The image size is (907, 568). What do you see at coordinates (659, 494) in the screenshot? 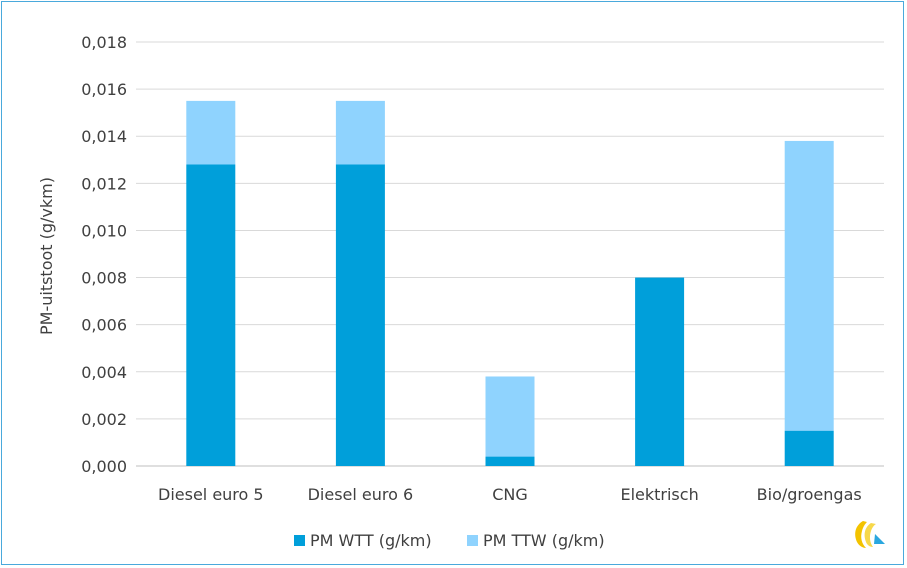
I see `x-tick-label: Elektrisch` at bounding box center [659, 494].